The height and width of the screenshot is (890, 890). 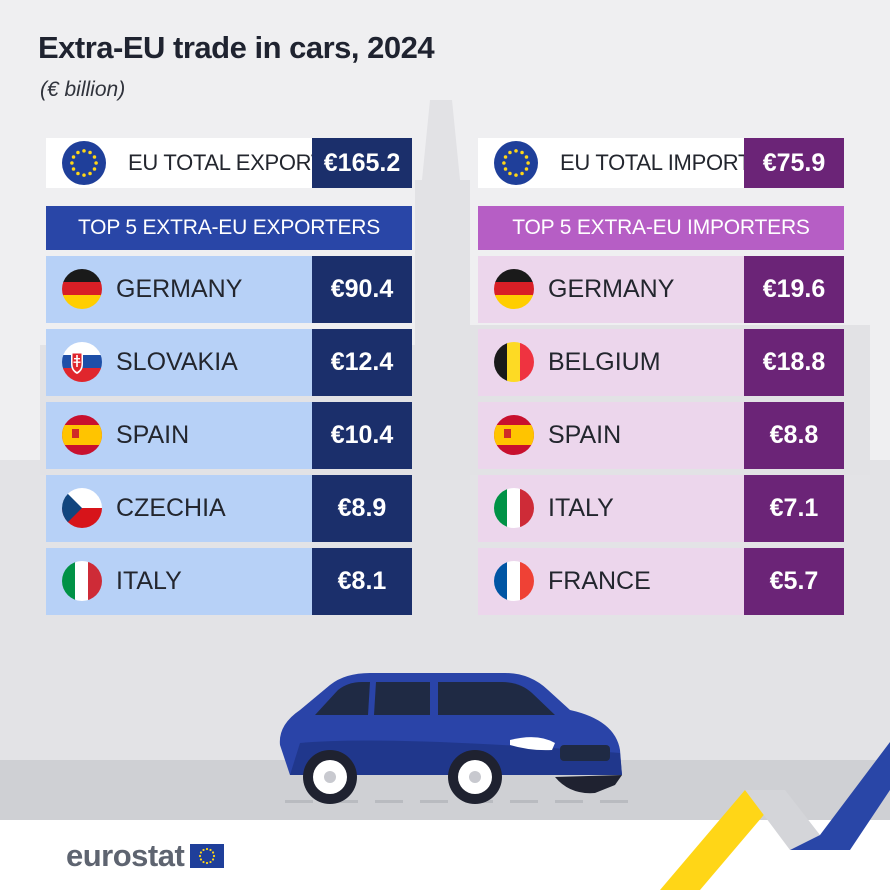 I want to click on trade-value: €90.4, so click(x=362, y=289).